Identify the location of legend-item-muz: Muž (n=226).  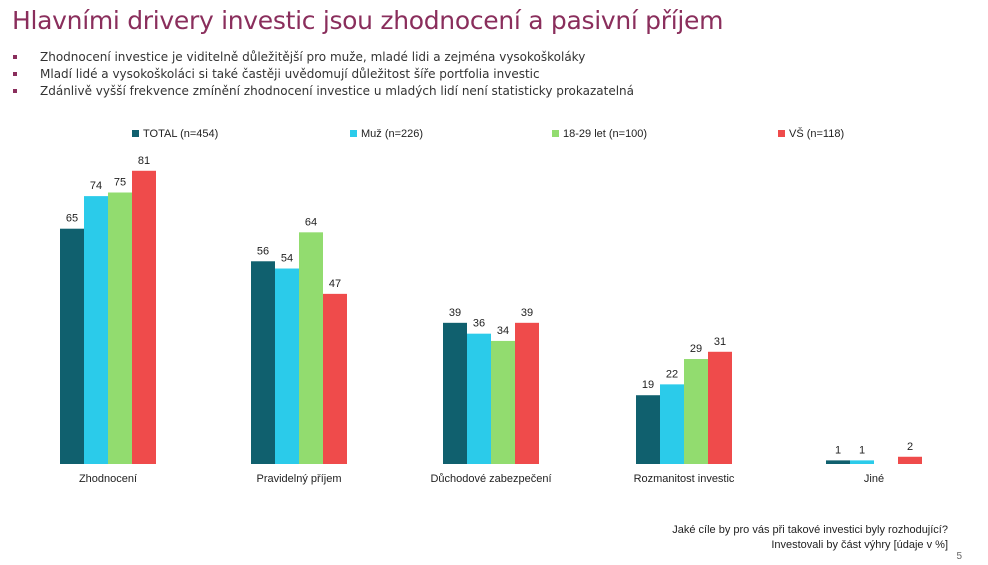
(386, 134).